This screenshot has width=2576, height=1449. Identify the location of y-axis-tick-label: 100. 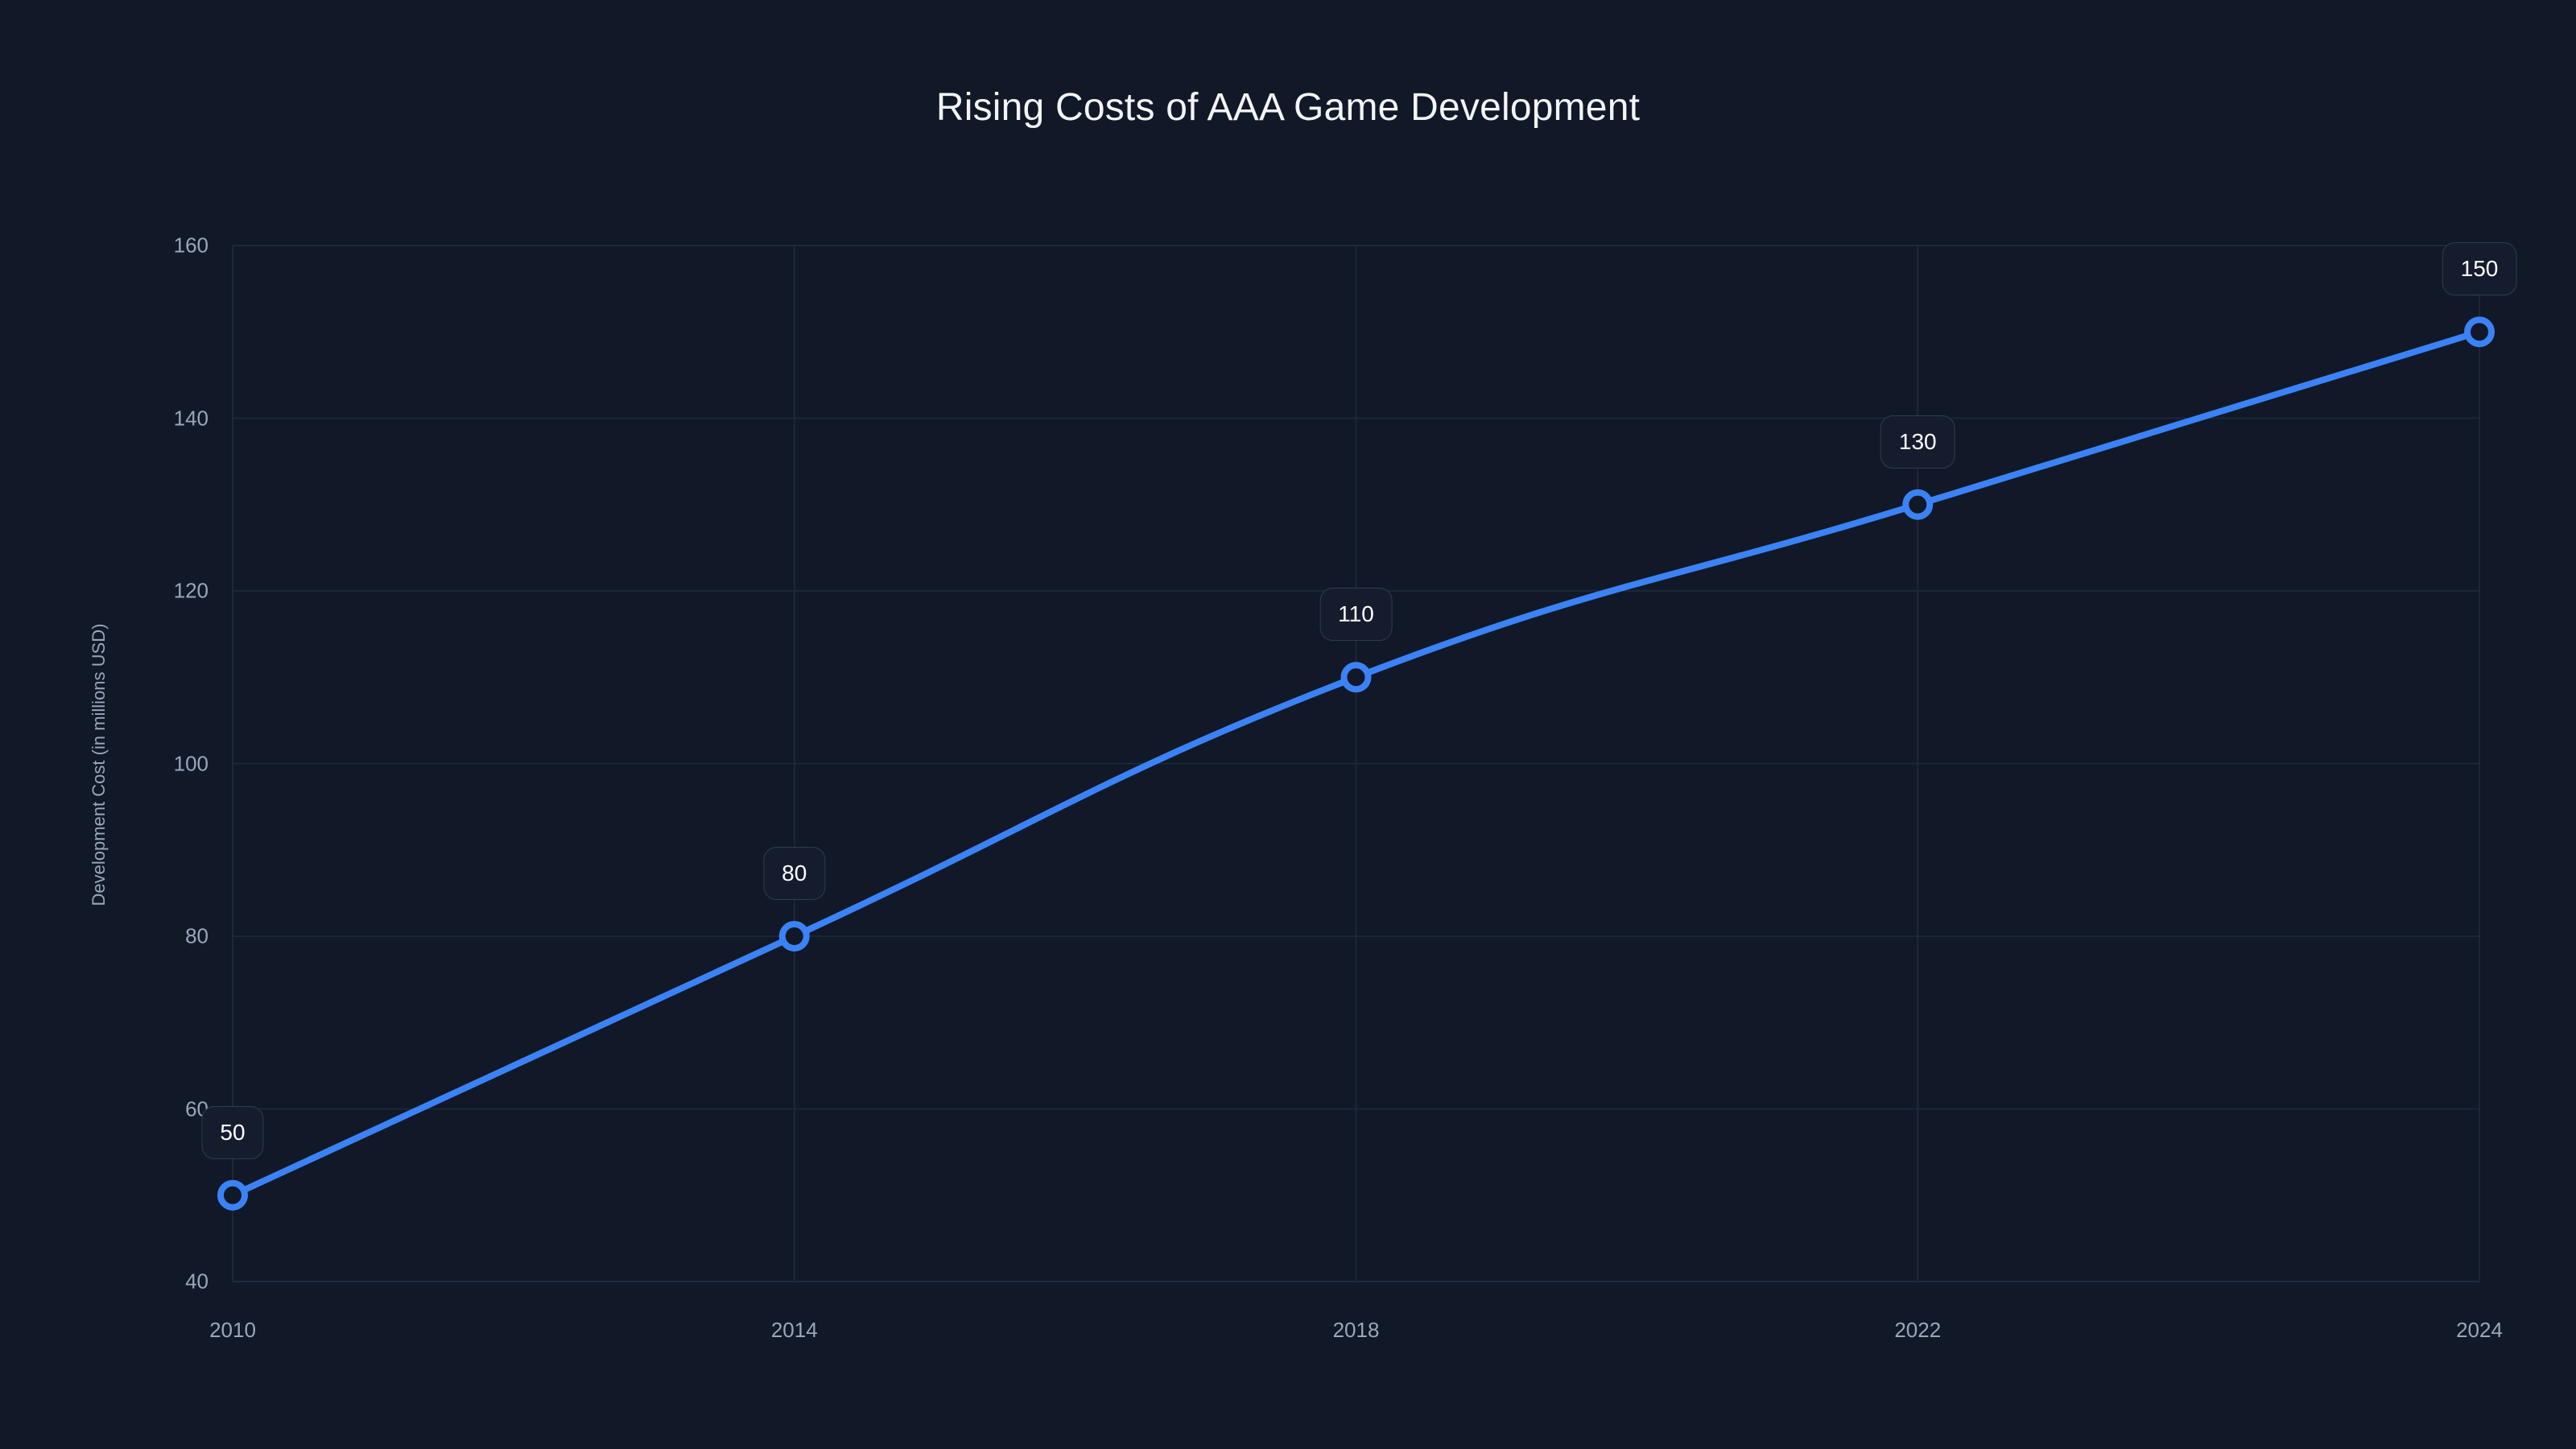
(190, 763).